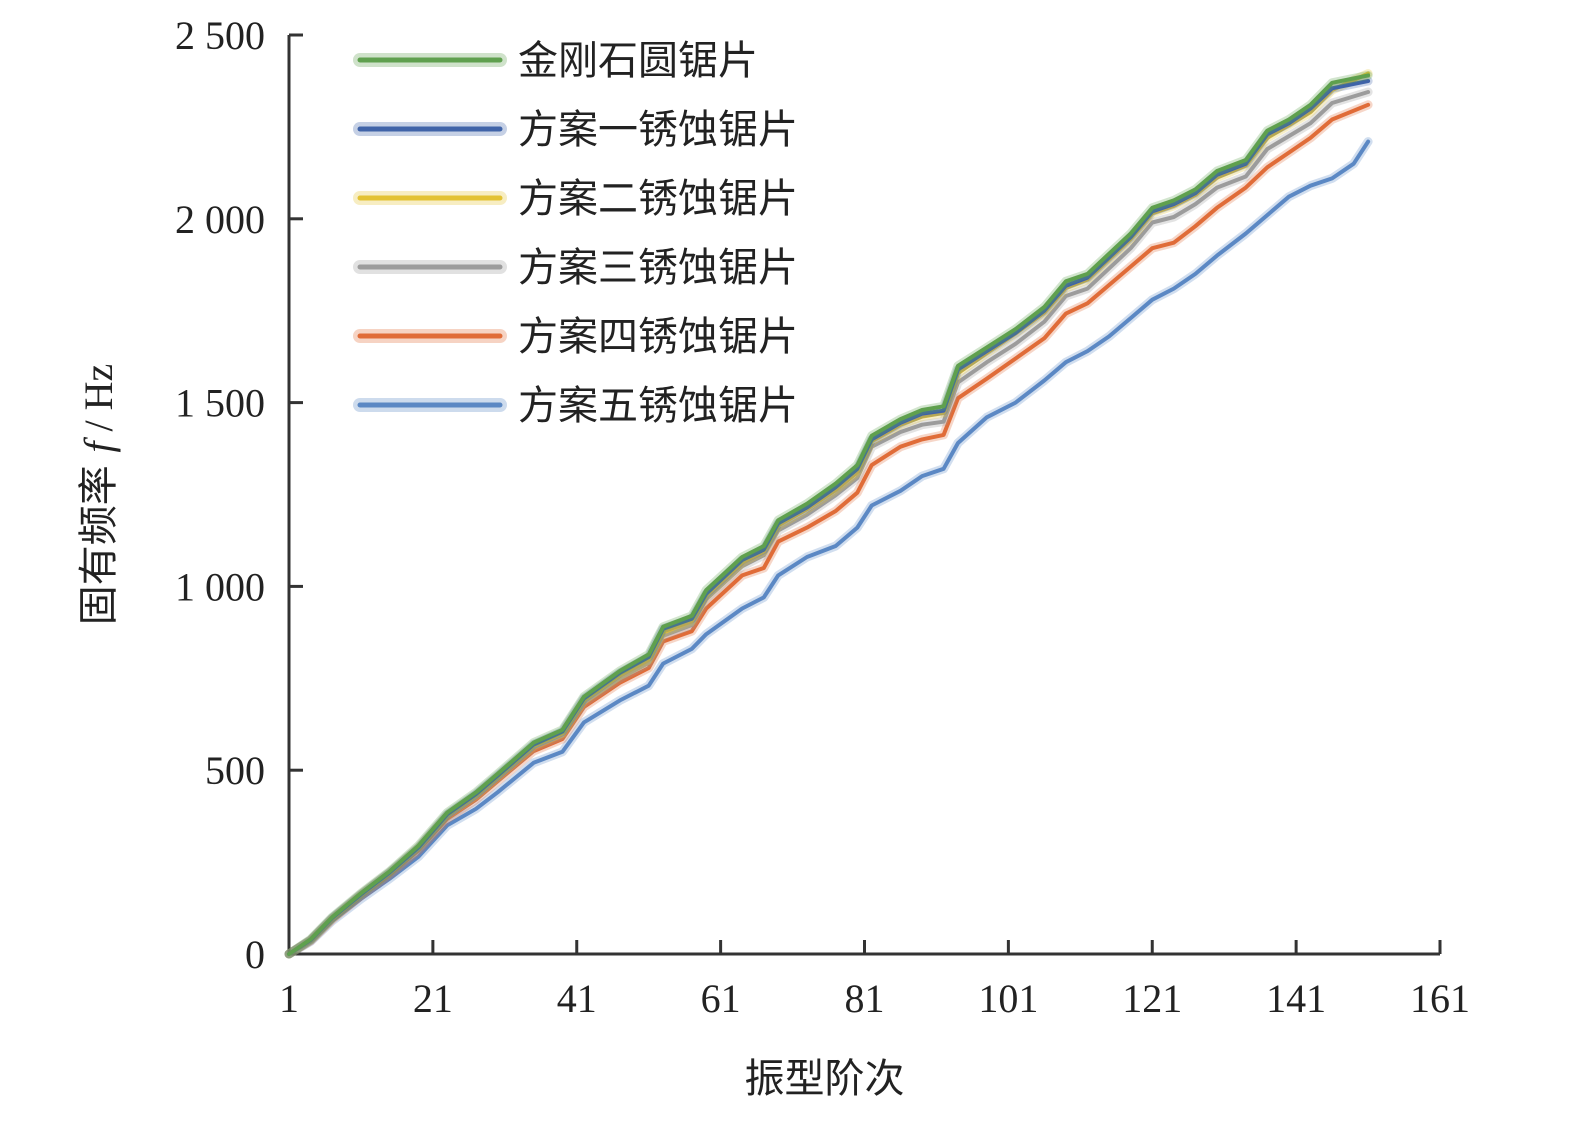  Describe the element at coordinates (658, 268) in the screenshot. I see `legend-label: 方案三锈蚀锯片` at that location.